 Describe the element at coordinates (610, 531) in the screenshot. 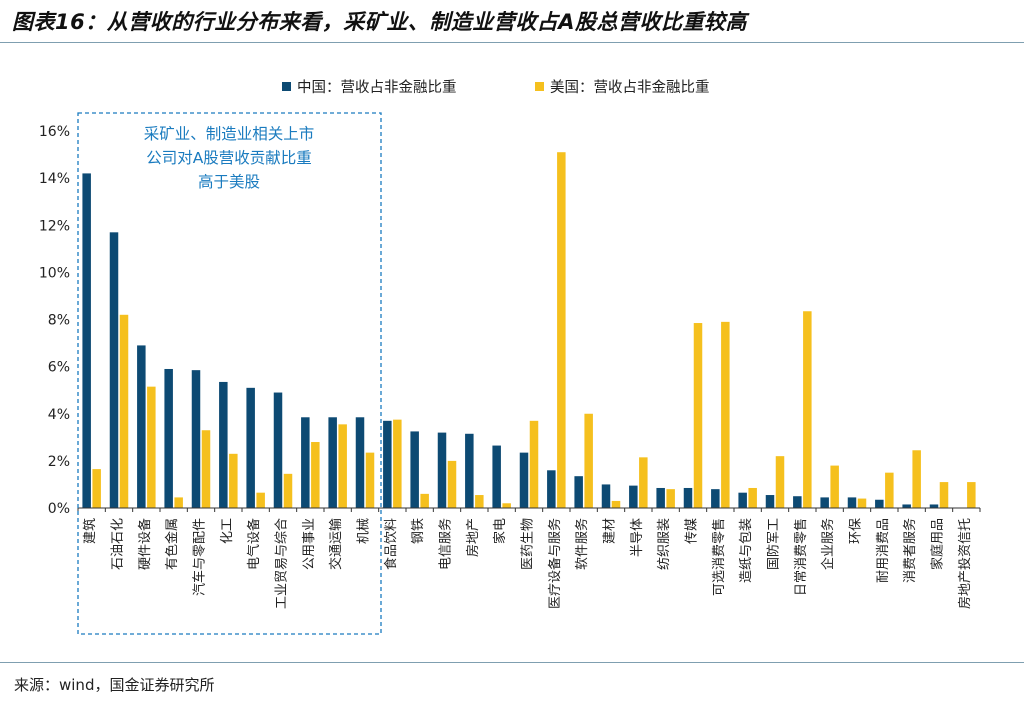

I see `x-category-label: 建材` at that location.